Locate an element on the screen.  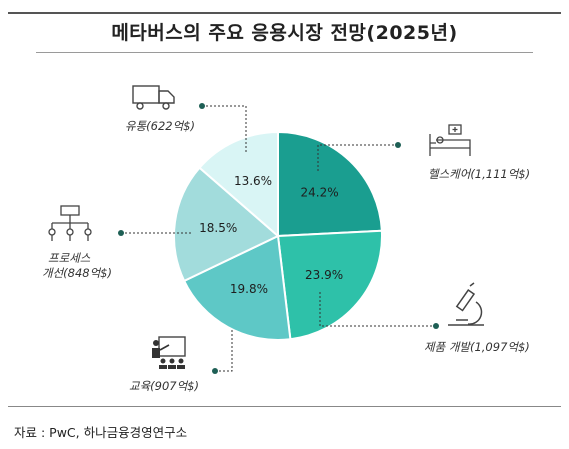
truck-icon is located at coordinates (153, 97).